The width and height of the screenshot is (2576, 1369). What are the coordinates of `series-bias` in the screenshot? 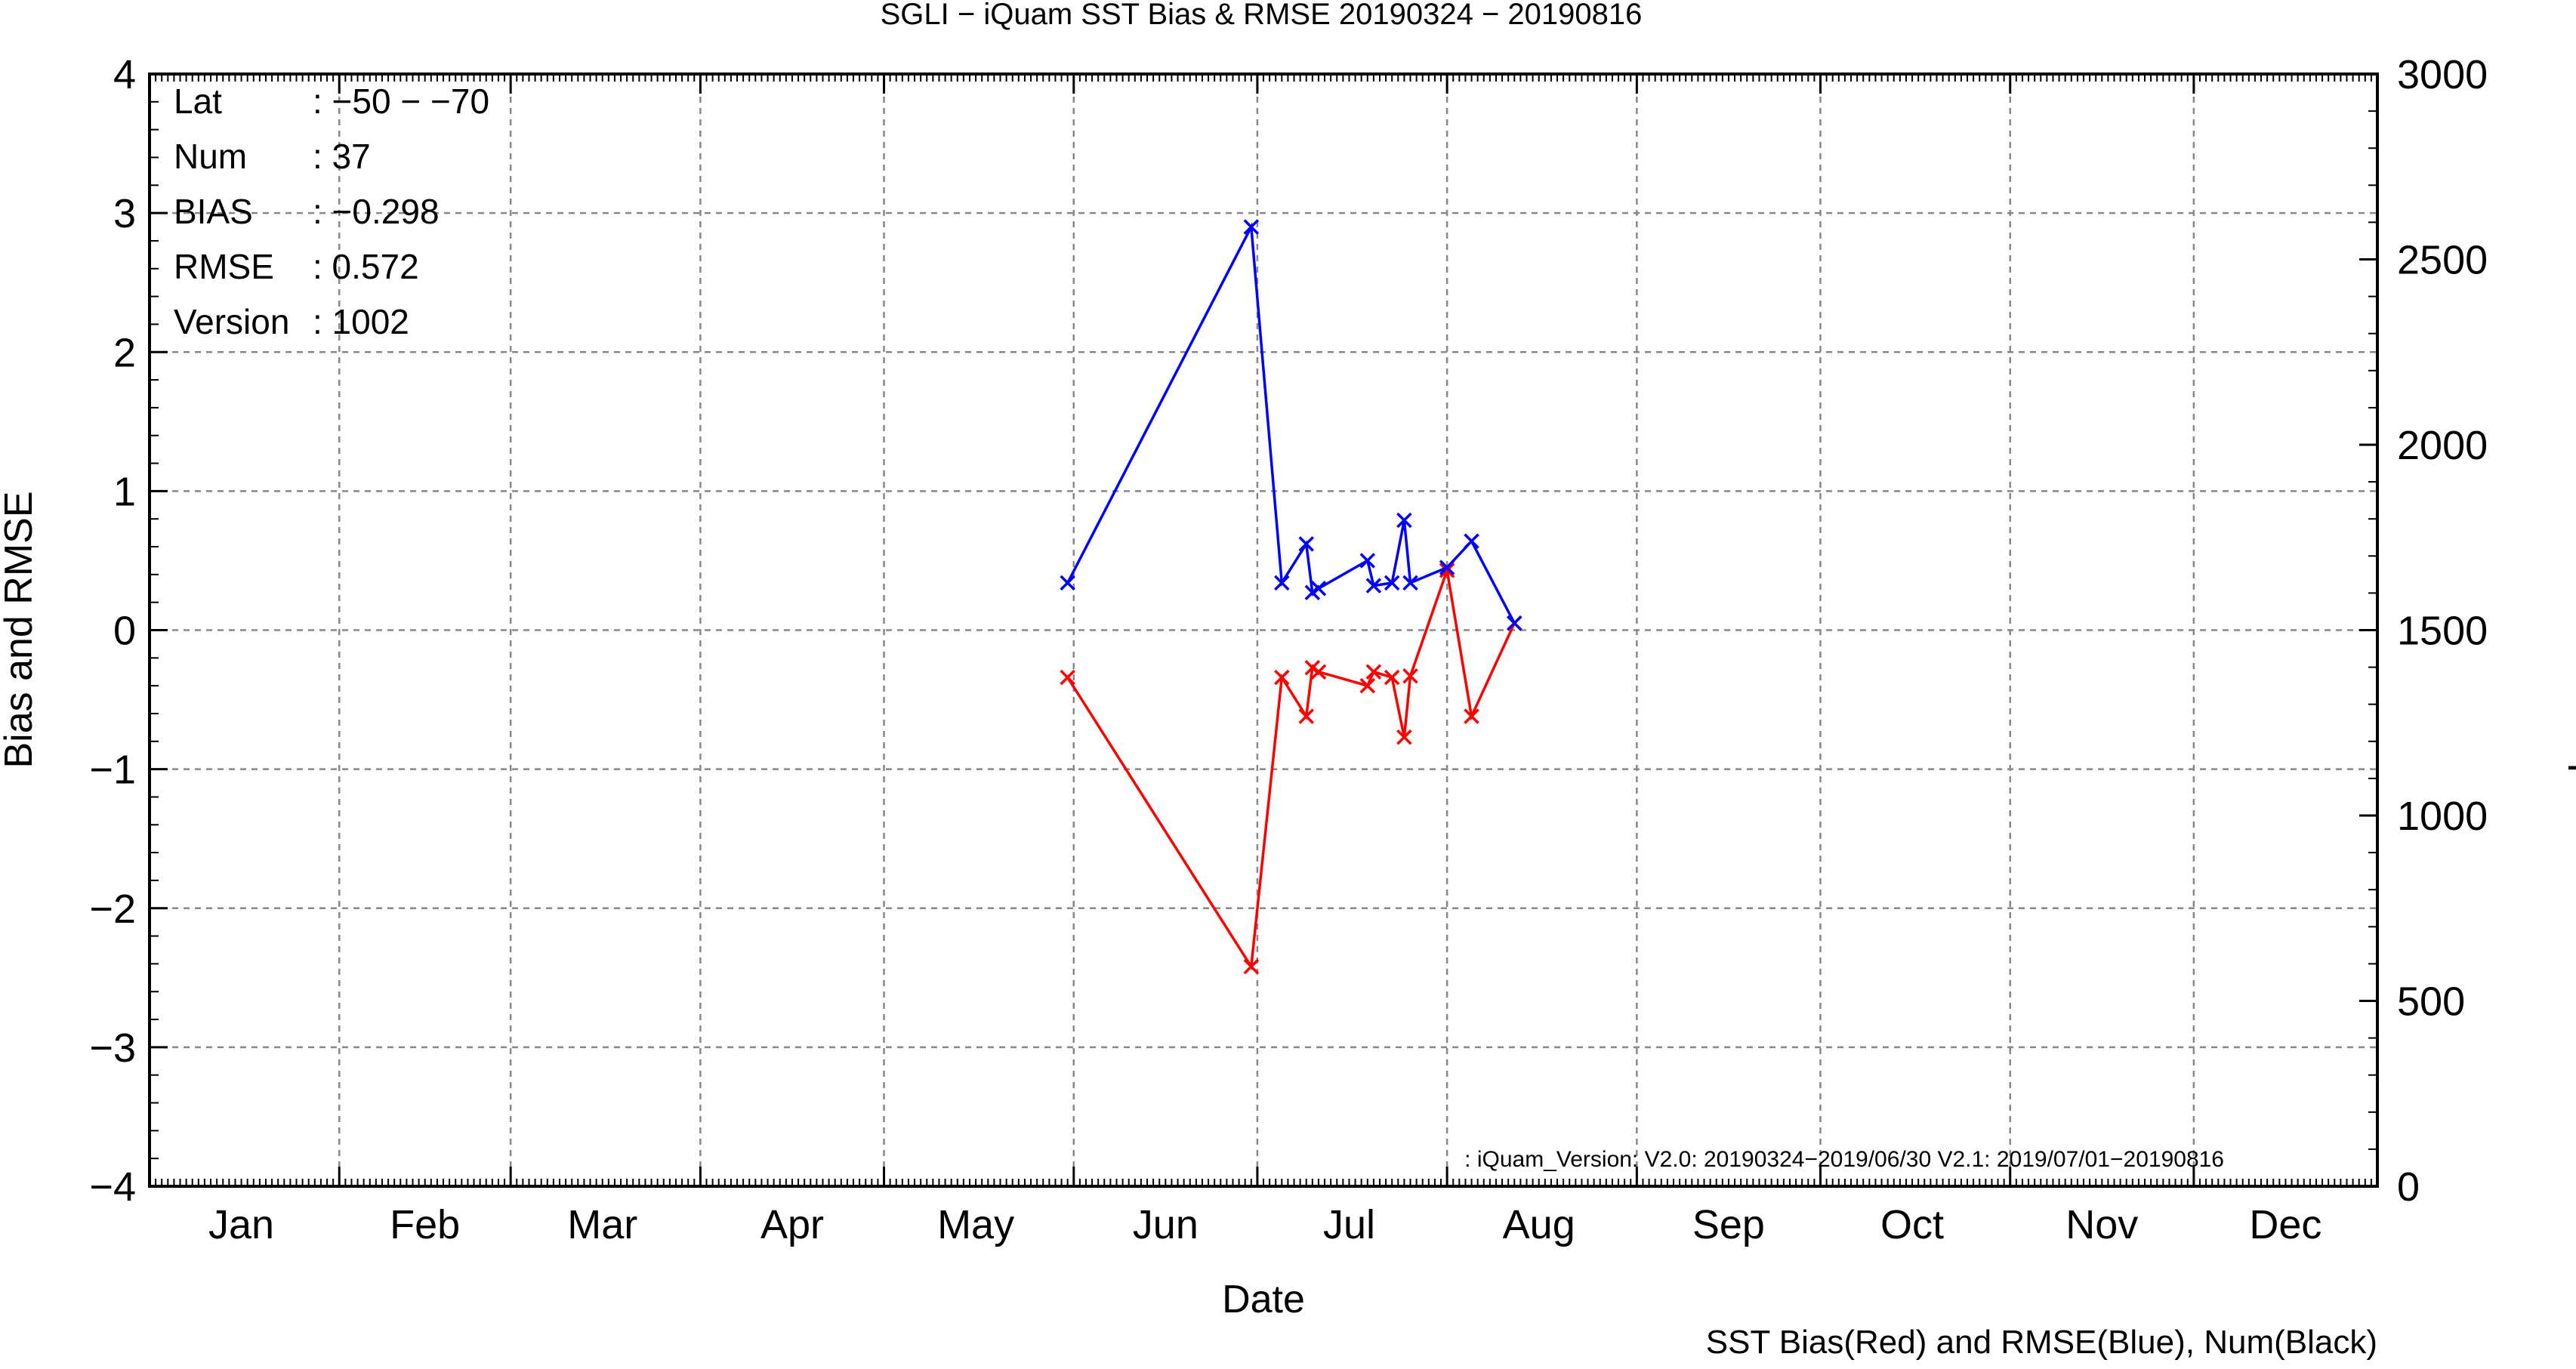 It's located at (1291, 769).